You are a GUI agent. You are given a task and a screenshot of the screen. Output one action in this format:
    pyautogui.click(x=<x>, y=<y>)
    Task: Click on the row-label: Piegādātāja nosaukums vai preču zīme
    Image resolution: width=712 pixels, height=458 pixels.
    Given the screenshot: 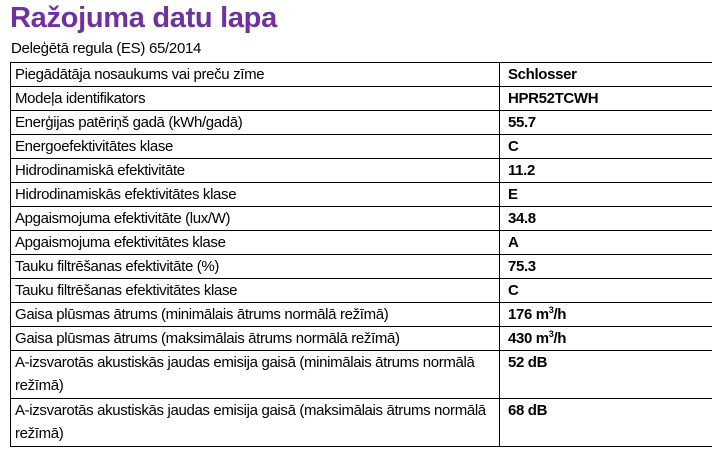 What is the action you would take?
    pyautogui.click(x=255, y=74)
    